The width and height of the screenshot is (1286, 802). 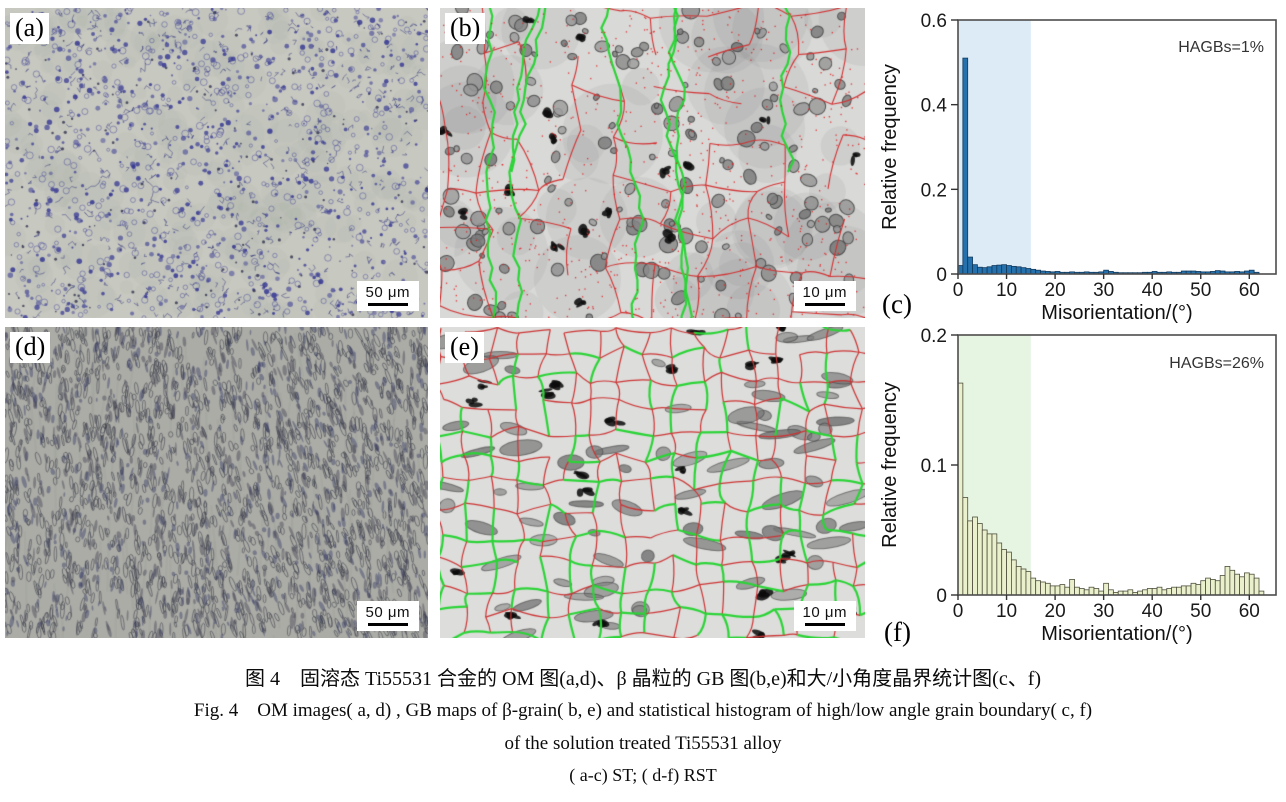 What do you see at coordinates (1216, 363) in the screenshot?
I see `hagb-annotation: HAGBs=26%` at bounding box center [1216, 363].